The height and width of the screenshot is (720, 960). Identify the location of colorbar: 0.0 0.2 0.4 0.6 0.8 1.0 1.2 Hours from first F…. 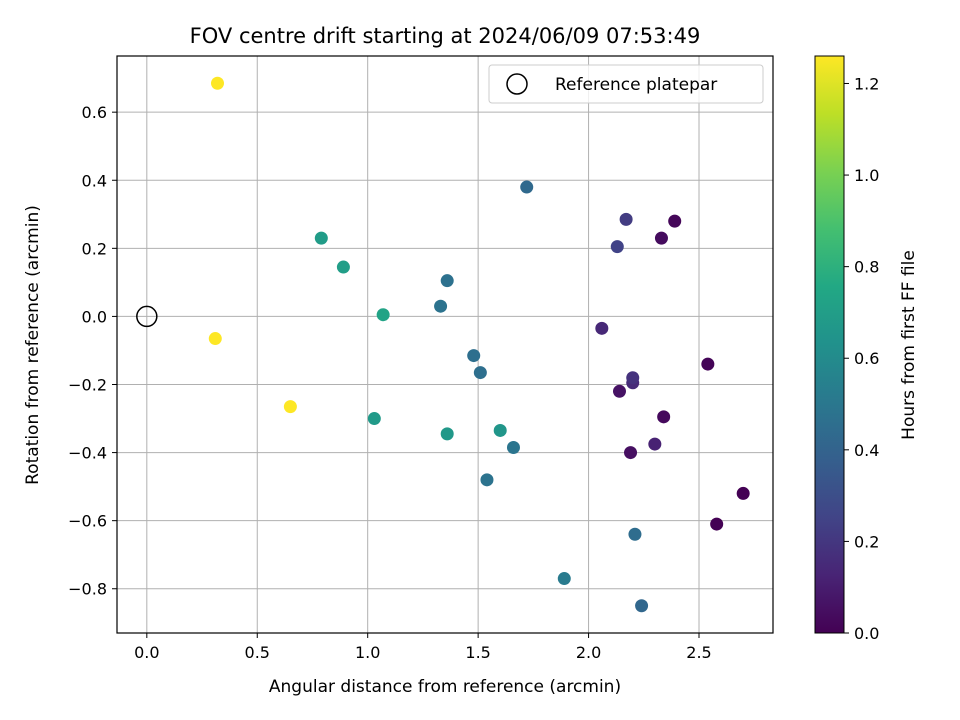
(866, 349).